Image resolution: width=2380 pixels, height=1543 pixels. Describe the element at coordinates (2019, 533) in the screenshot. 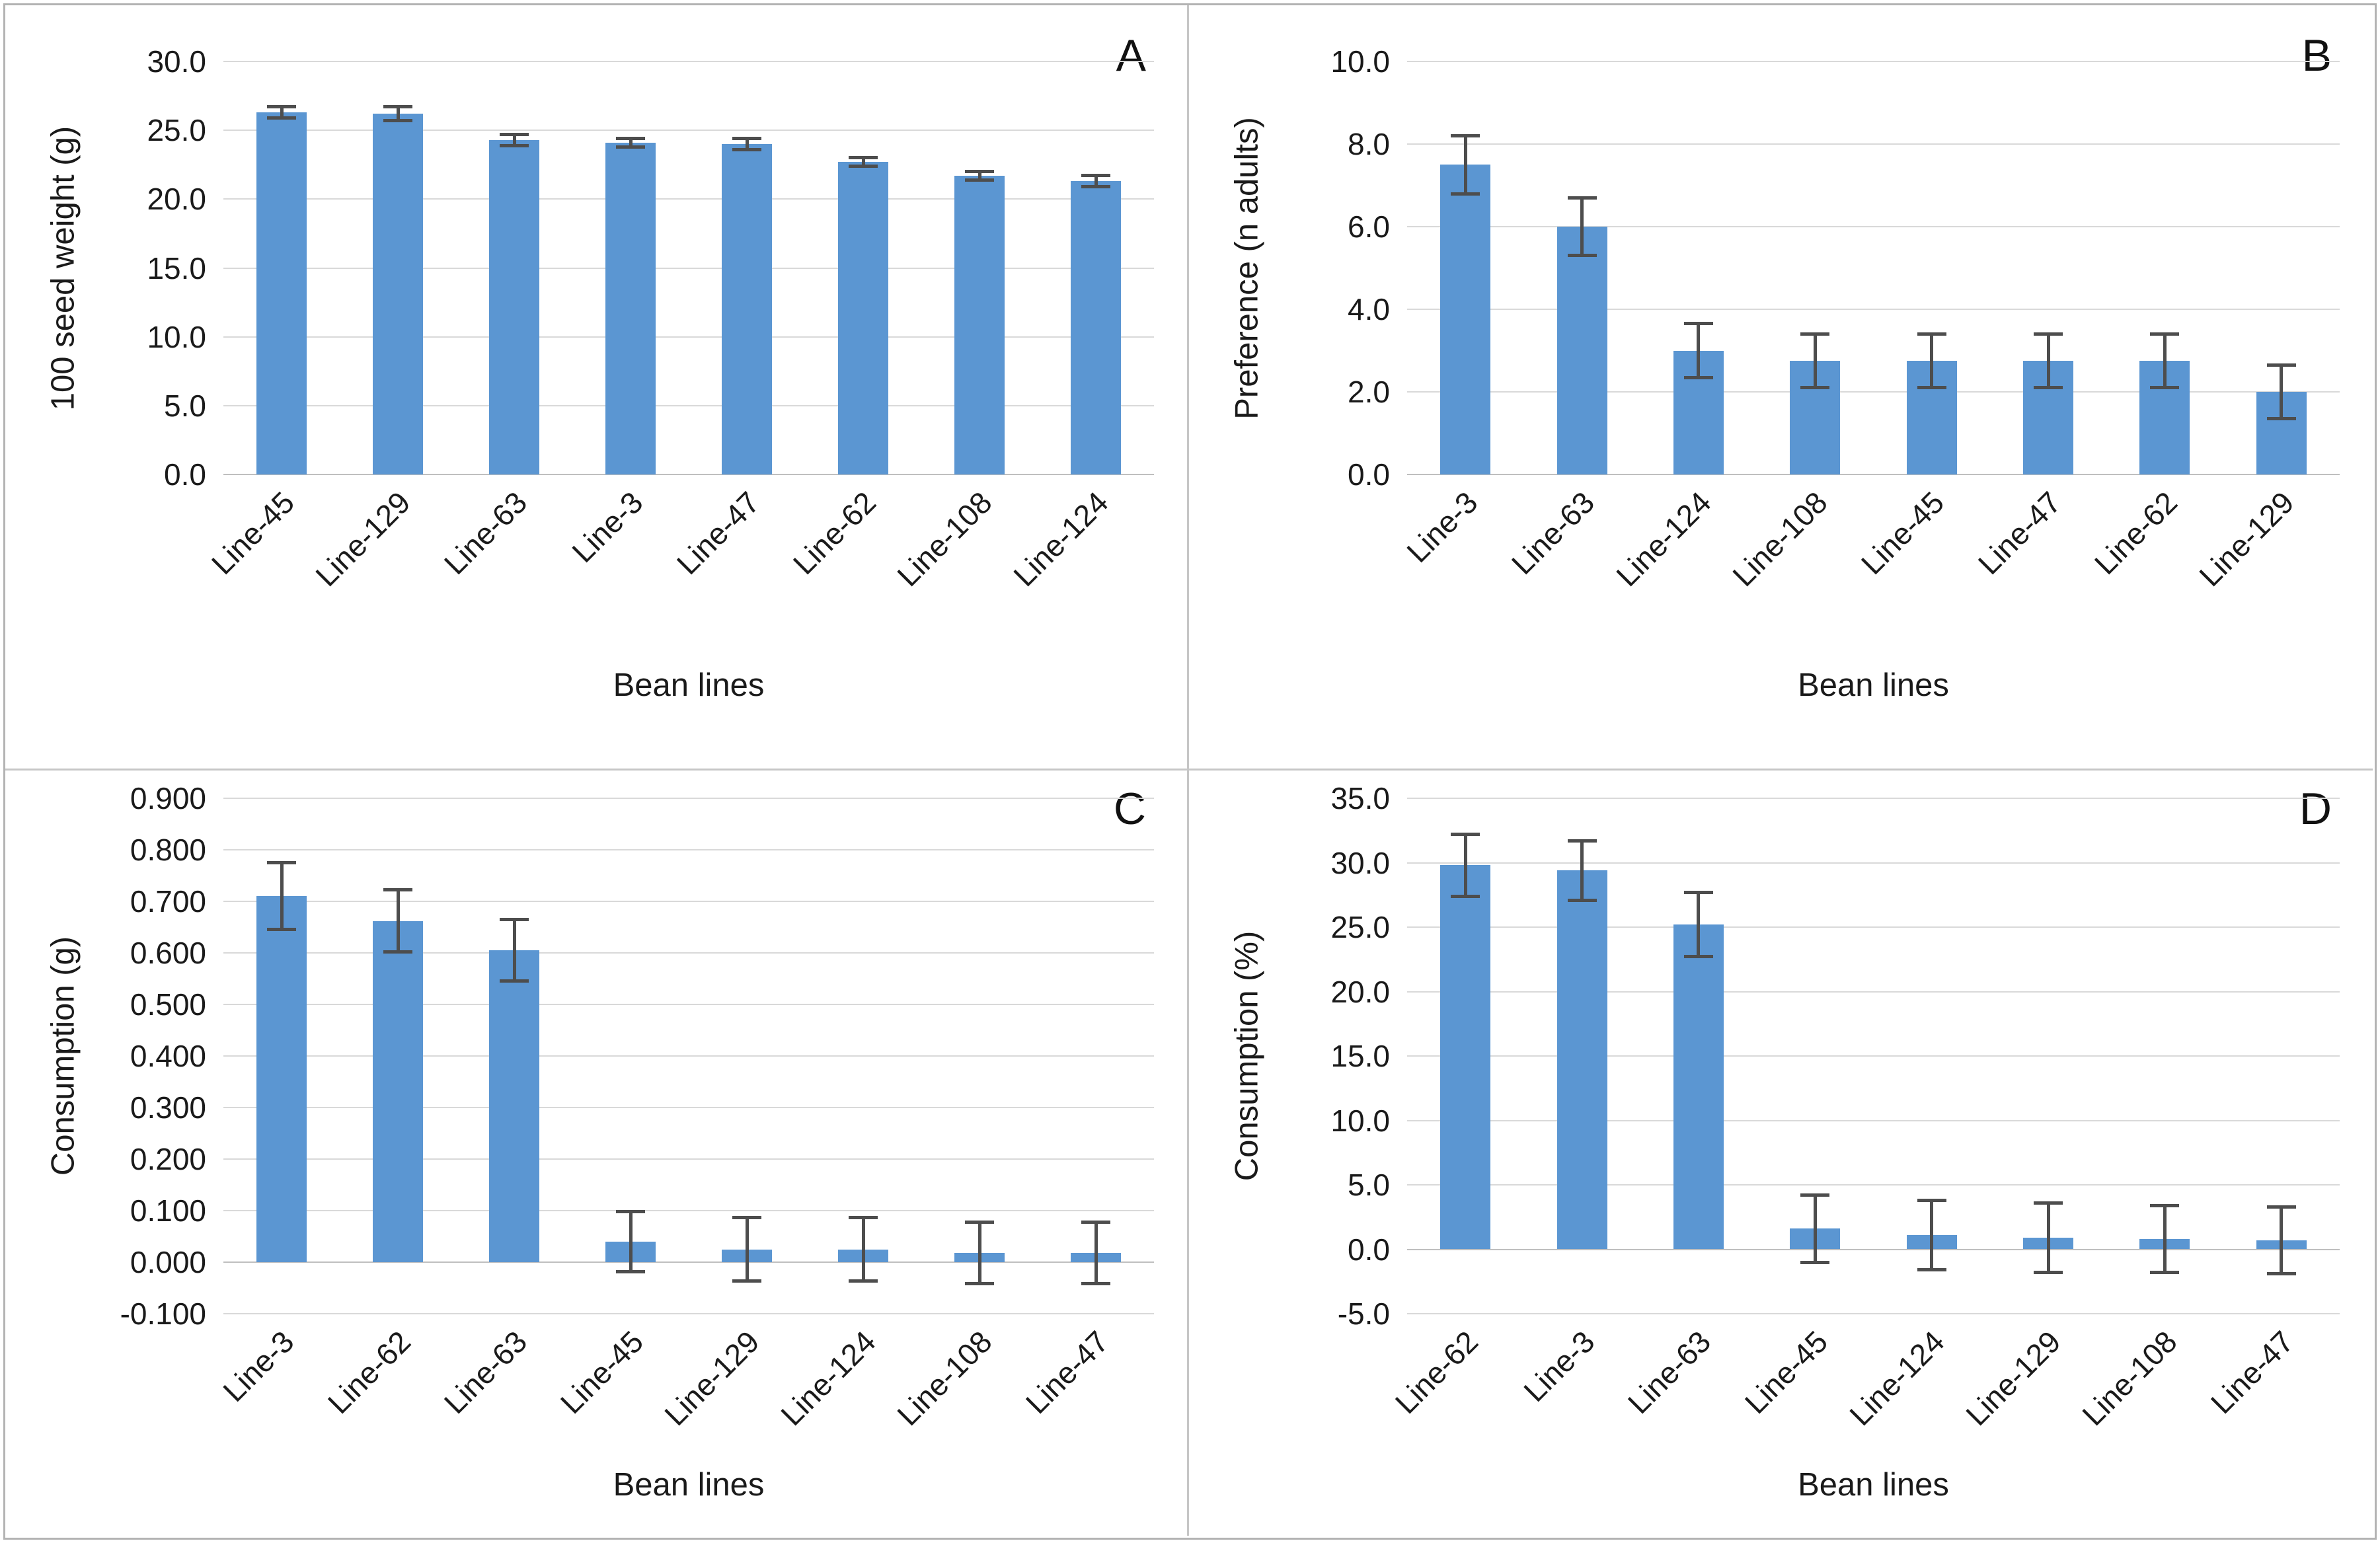

I see `x-tick-label: Line-47` at that location.